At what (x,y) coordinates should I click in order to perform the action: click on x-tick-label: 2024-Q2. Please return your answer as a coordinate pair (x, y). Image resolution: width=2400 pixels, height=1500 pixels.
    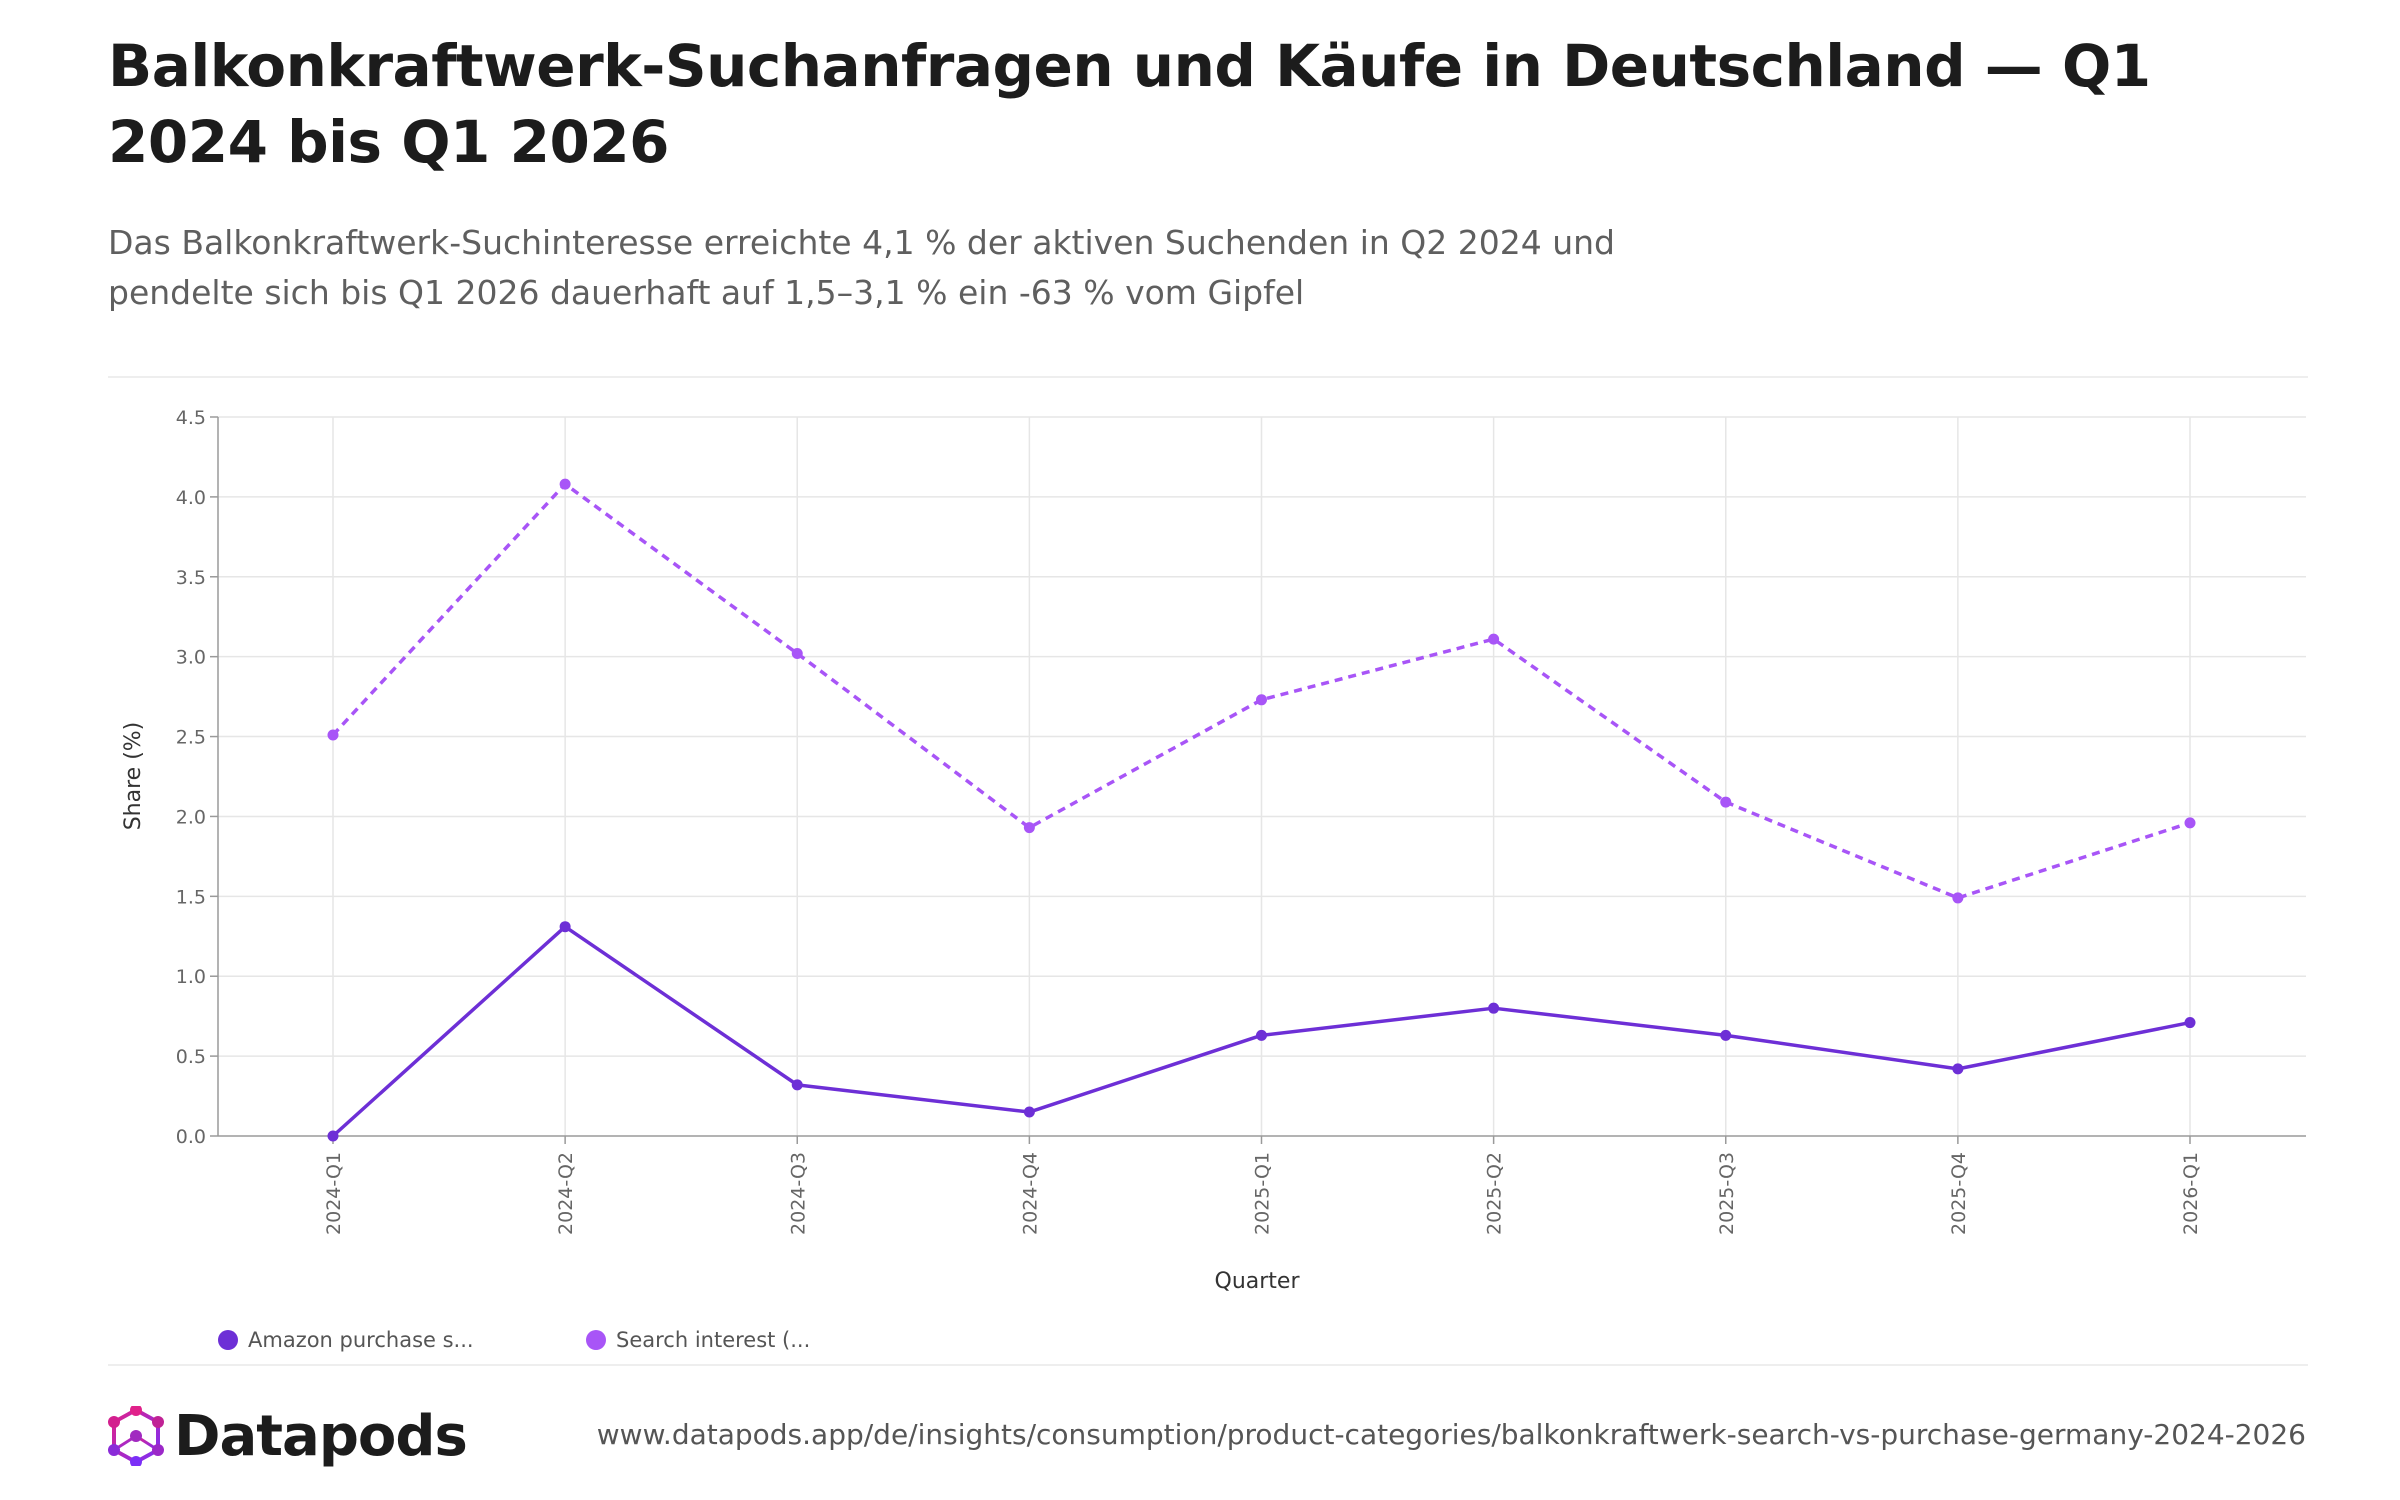
    Looking at the image, I should click on (566, 1193).